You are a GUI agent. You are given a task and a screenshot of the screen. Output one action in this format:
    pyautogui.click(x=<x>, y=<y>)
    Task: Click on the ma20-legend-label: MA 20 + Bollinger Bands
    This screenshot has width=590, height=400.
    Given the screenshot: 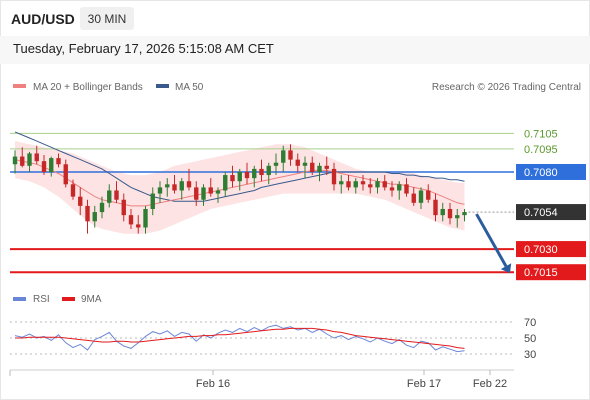 What is the action you would take?
    pyautogui.click(x=88, y=87)
    